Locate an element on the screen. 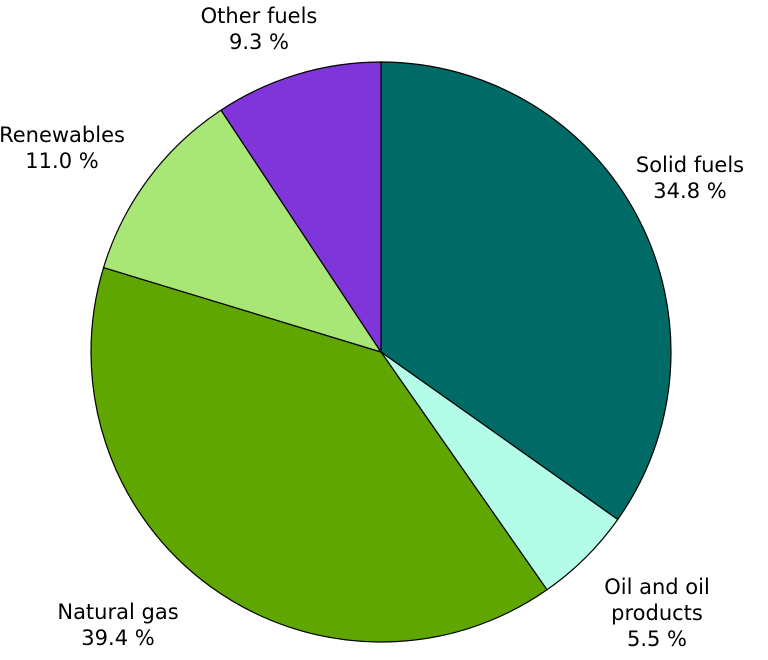 The height and width of the screenshot is (660, 768). category: Renewables is located at coordinates (62, 135).